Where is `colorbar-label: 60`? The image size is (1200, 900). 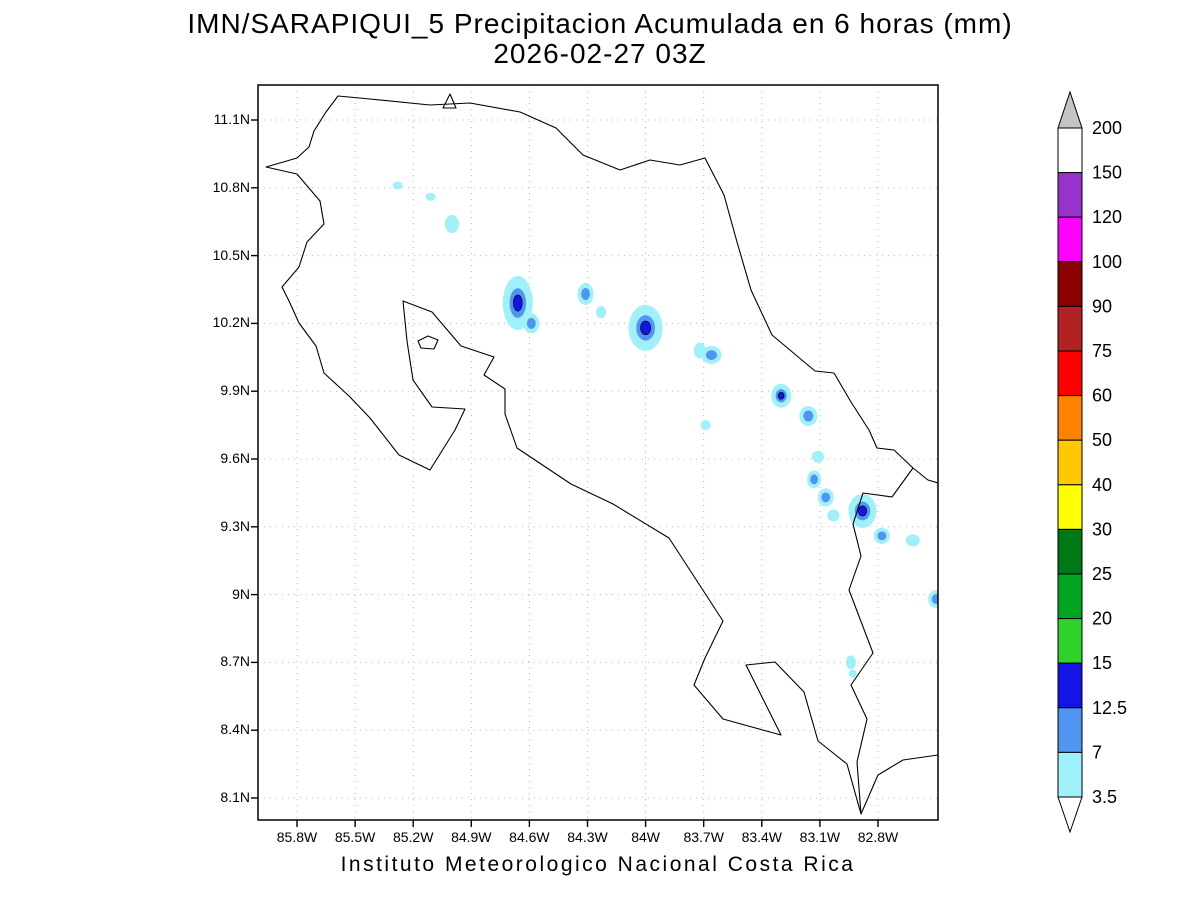 colorbar-label: 60 is located at coordinates (1102, 396).